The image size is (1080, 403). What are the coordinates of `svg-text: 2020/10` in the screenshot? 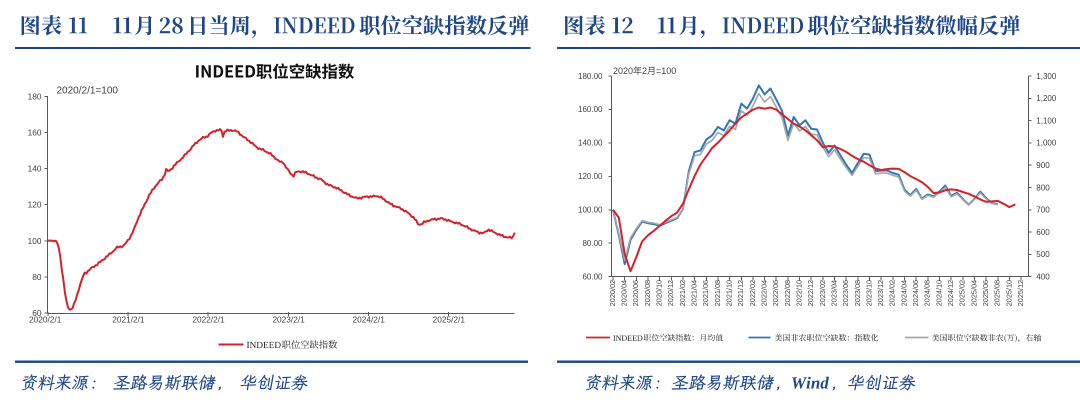 It's located at (659, 293).